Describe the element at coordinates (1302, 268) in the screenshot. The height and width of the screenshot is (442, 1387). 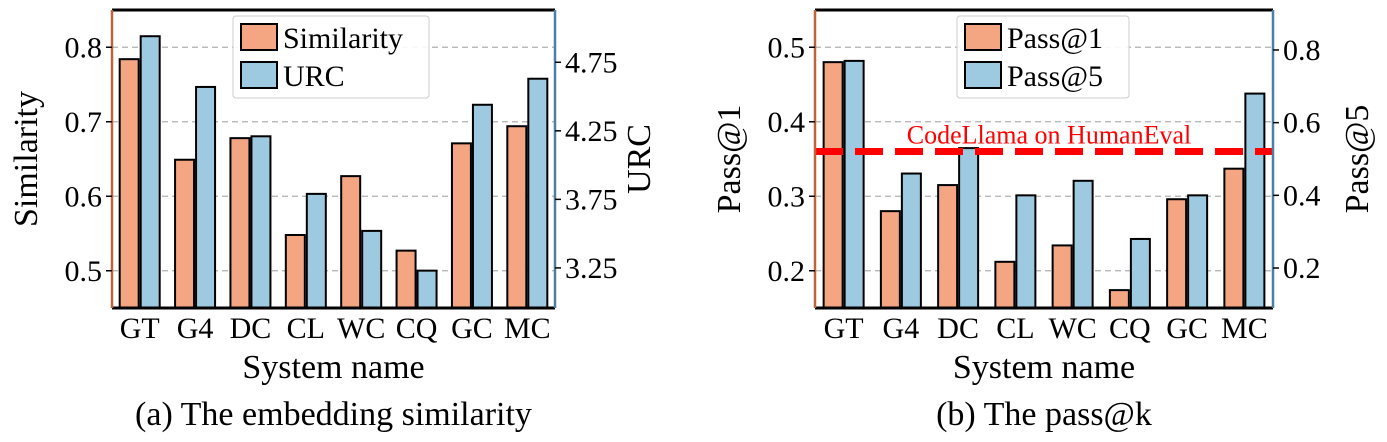
I see `y2-tick-label: 0.2` at that location.